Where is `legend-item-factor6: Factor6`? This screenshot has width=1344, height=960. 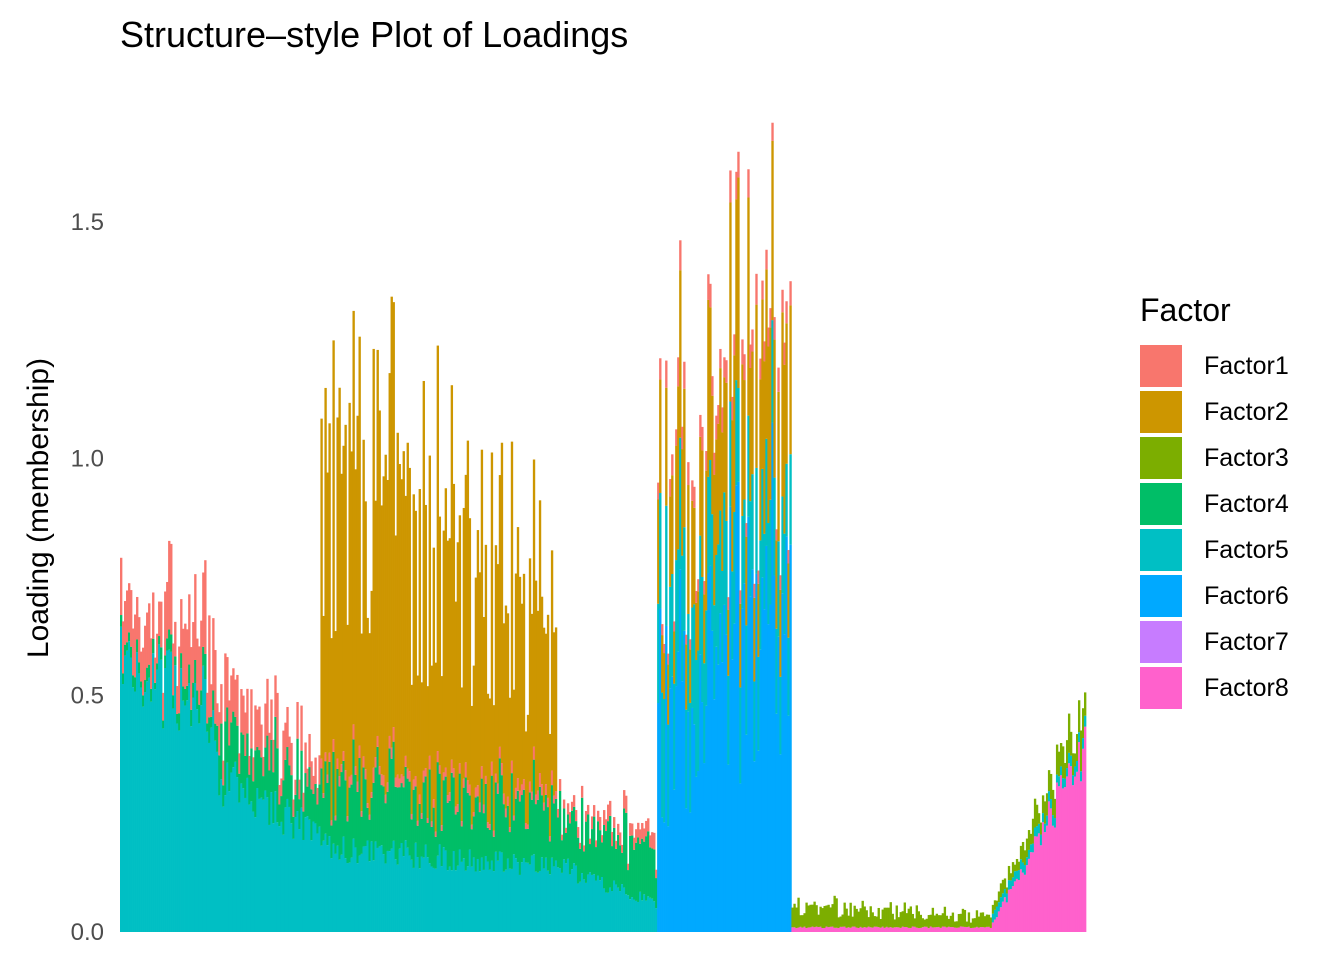 legend-item-factor6: Factor6 is located at coordinates (1214, 596).